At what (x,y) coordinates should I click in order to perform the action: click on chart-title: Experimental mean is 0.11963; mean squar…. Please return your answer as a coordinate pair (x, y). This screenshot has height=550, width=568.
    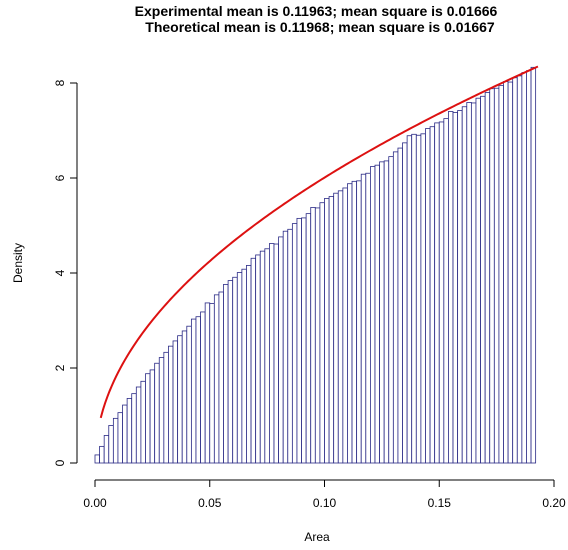
    Looking at the image, I should click on (316, 11).